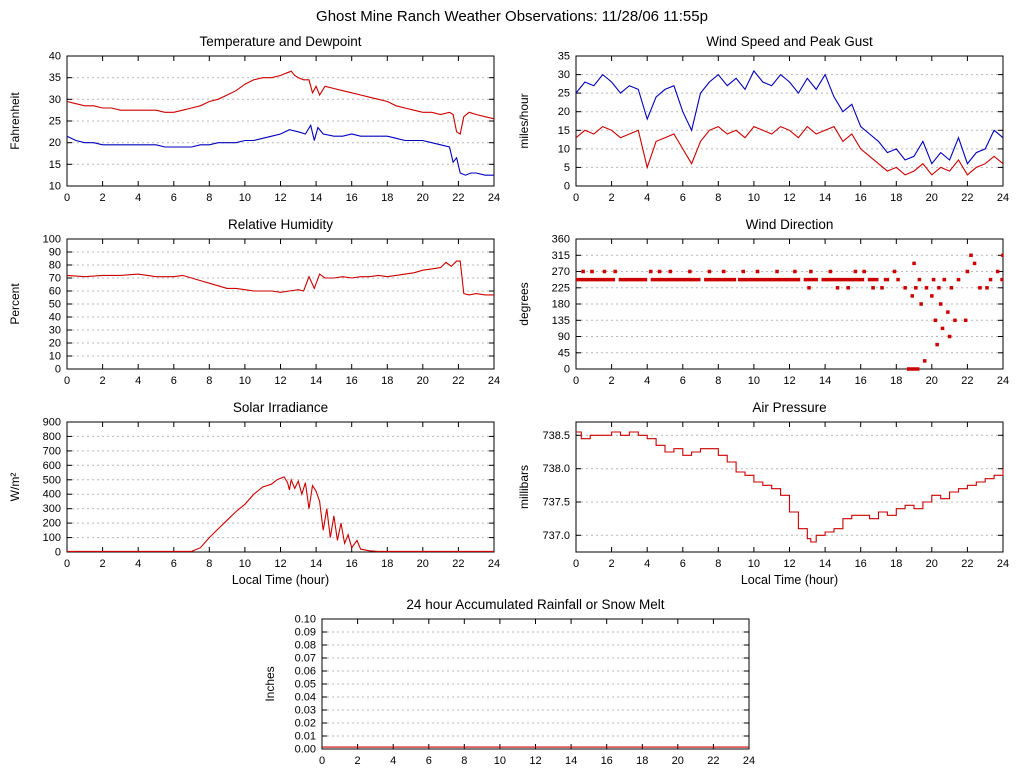 This screenshot has height=768, width=1024. I want to click on svg-text: 0.01, so click(304, 737).